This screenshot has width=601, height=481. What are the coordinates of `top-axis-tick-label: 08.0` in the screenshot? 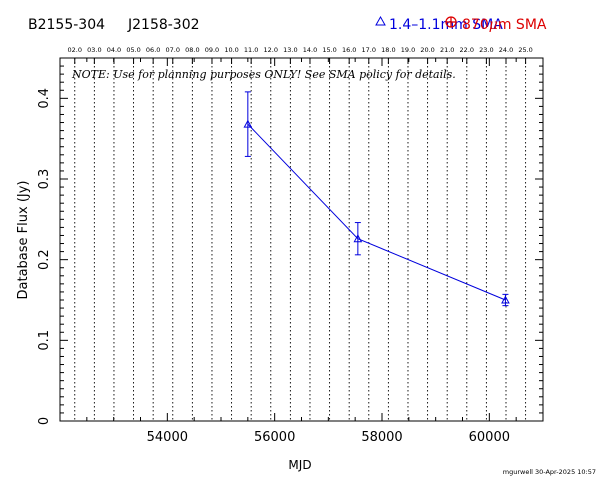 It's located at (192, 50).